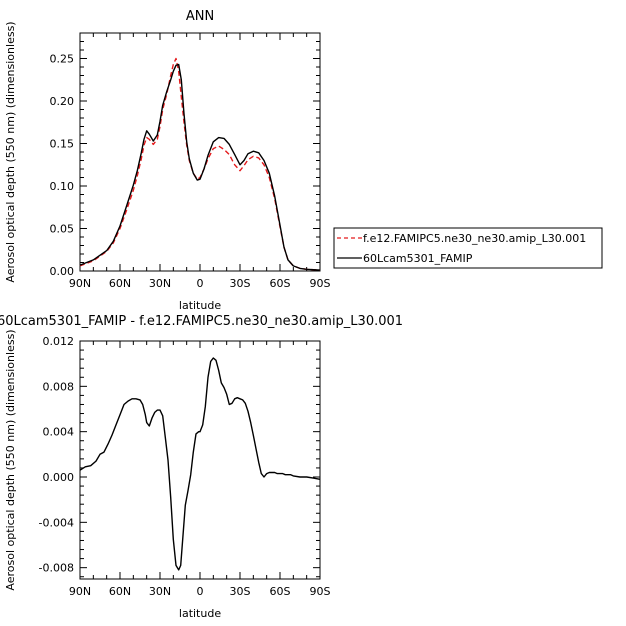  Describe the element at coordinates (62, 186) in the screenshot. I see `y-tick-label: 0.10` at that location.